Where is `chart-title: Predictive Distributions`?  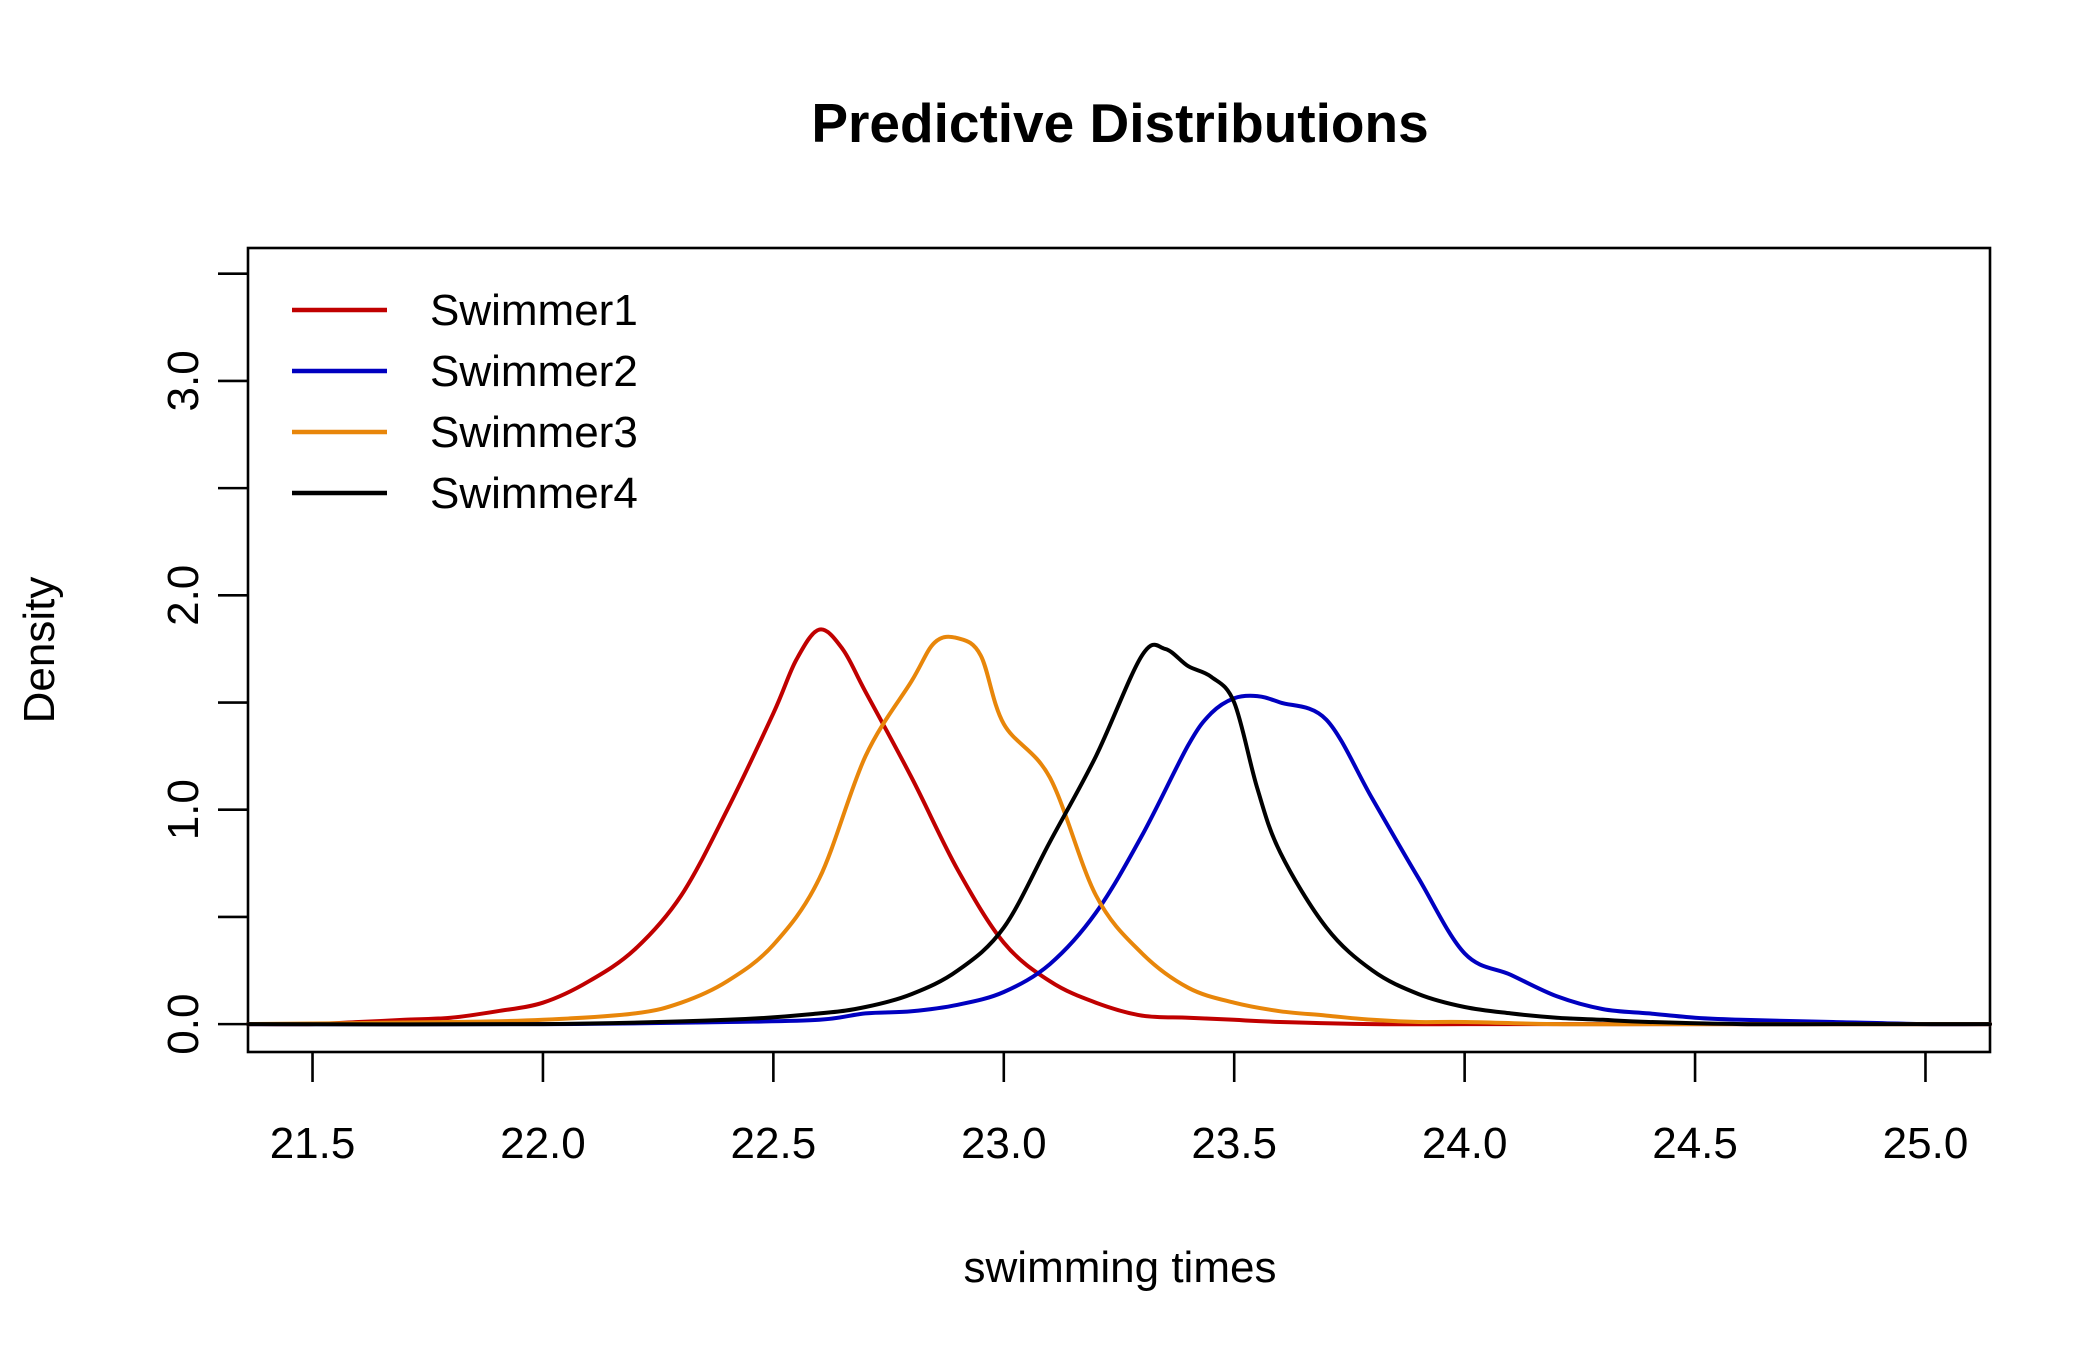 chart-title: Predictive Distributions is located at coordinates (1119, 123).